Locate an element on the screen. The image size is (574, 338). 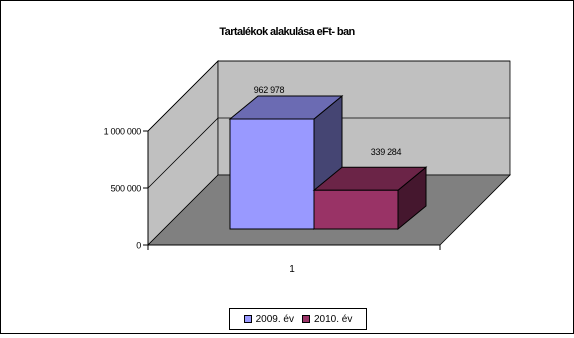
data-labels: 962 978 339 284 is located at coordinates (328, 121).